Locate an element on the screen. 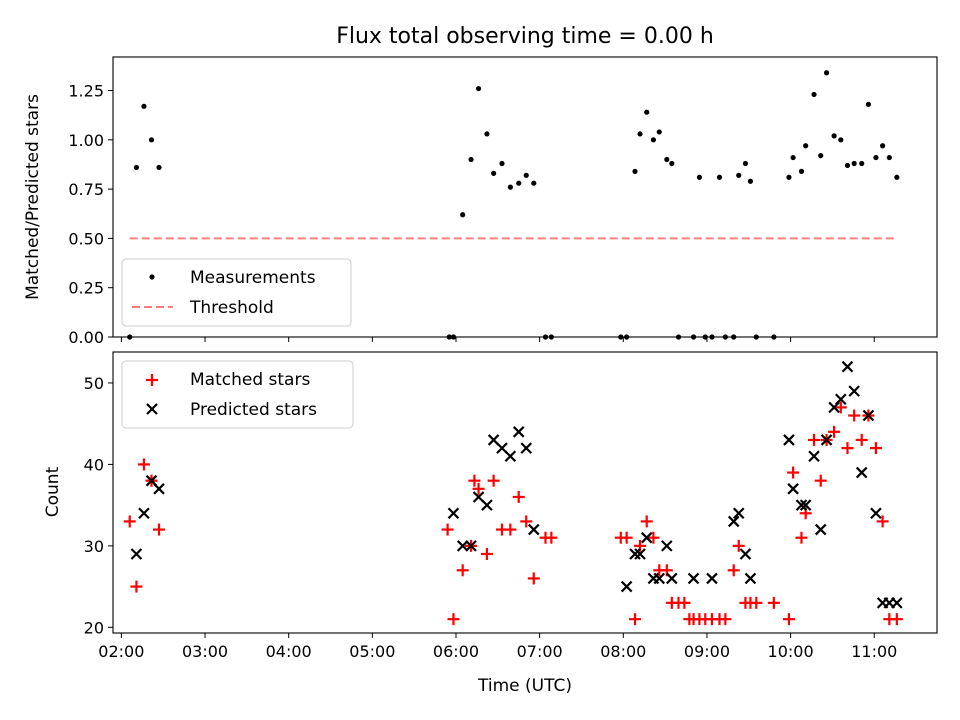  top-y-tick-label: 1.25 is located at coordinates (86, 91).